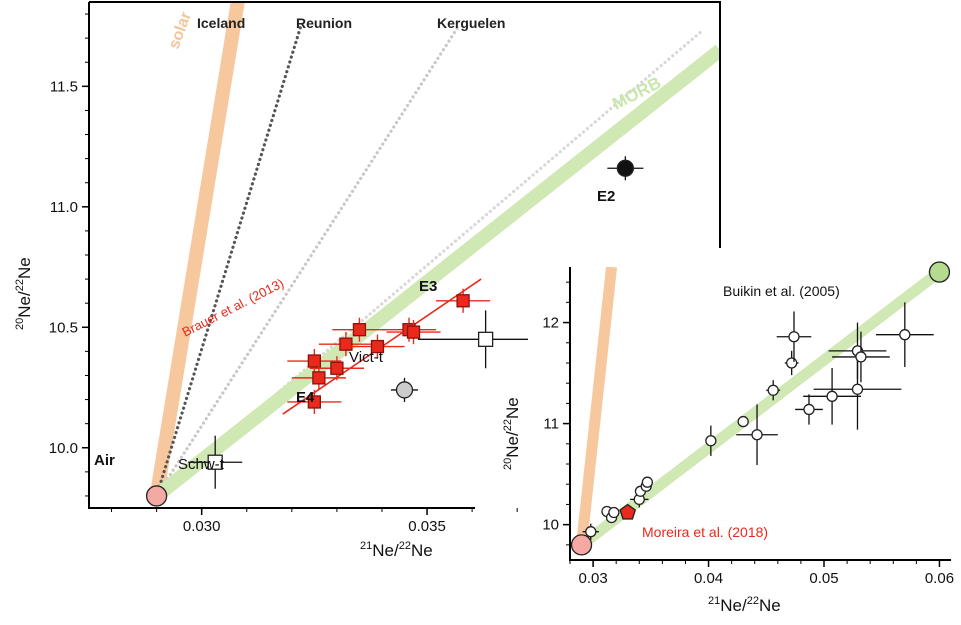 This screenshot has width=961, height=625. Describe the element at coordinates (705, 532) in the screenshot. I see `moreira-series-label: Moreira et al. (2018)` at that location.